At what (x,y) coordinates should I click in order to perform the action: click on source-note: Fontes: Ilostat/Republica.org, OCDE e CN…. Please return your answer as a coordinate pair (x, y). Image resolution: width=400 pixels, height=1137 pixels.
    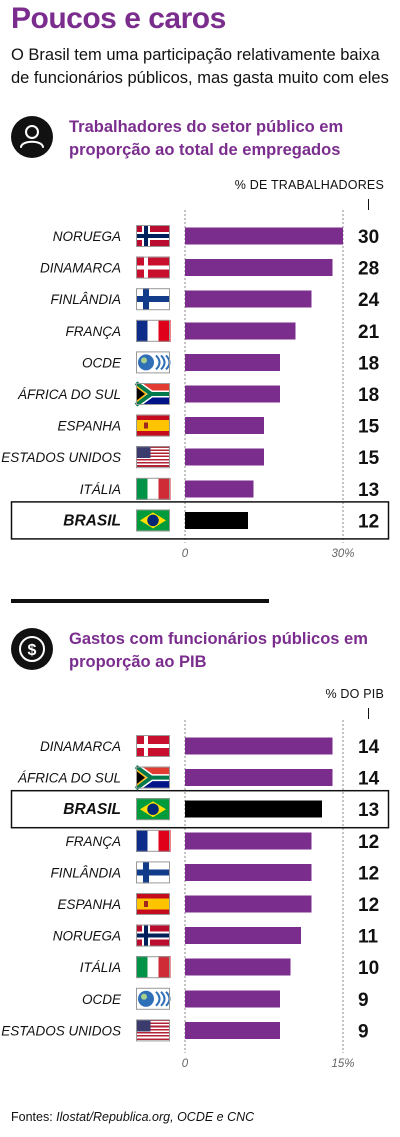
    Looking at the image, I should click on (132, 1117).